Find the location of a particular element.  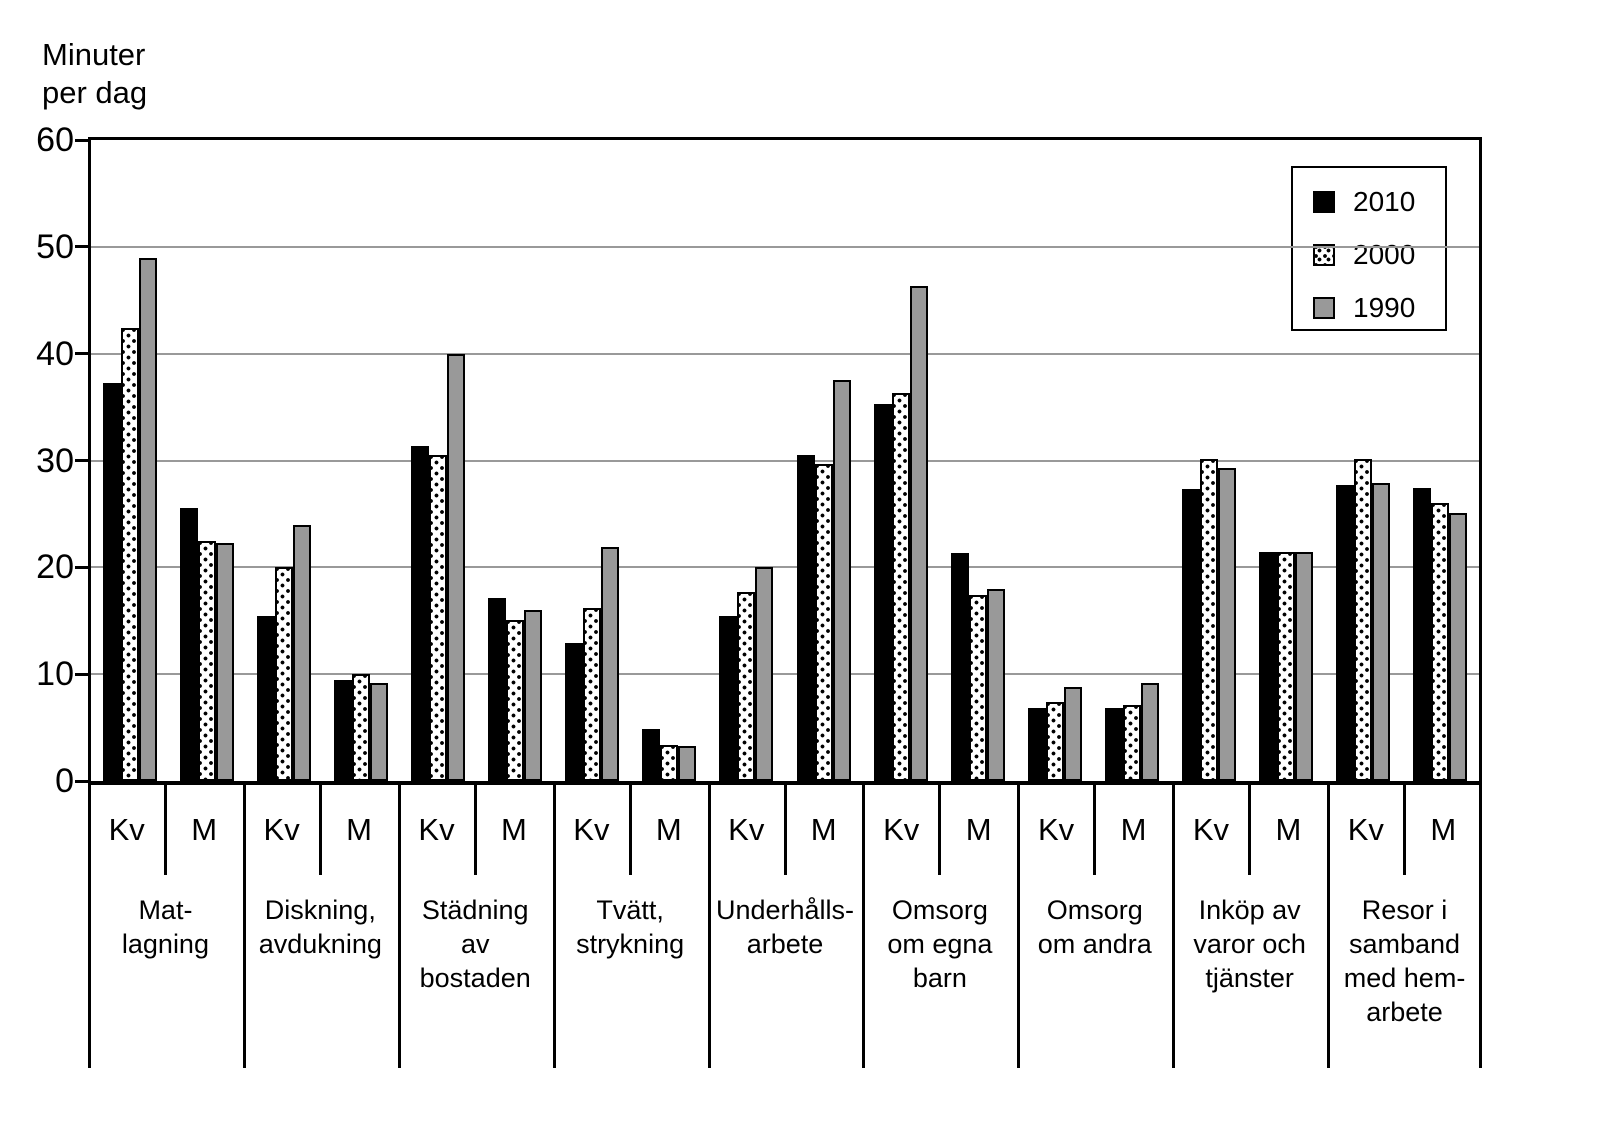

legend-swatch-black-icon is located at coordinates (1324, 202).